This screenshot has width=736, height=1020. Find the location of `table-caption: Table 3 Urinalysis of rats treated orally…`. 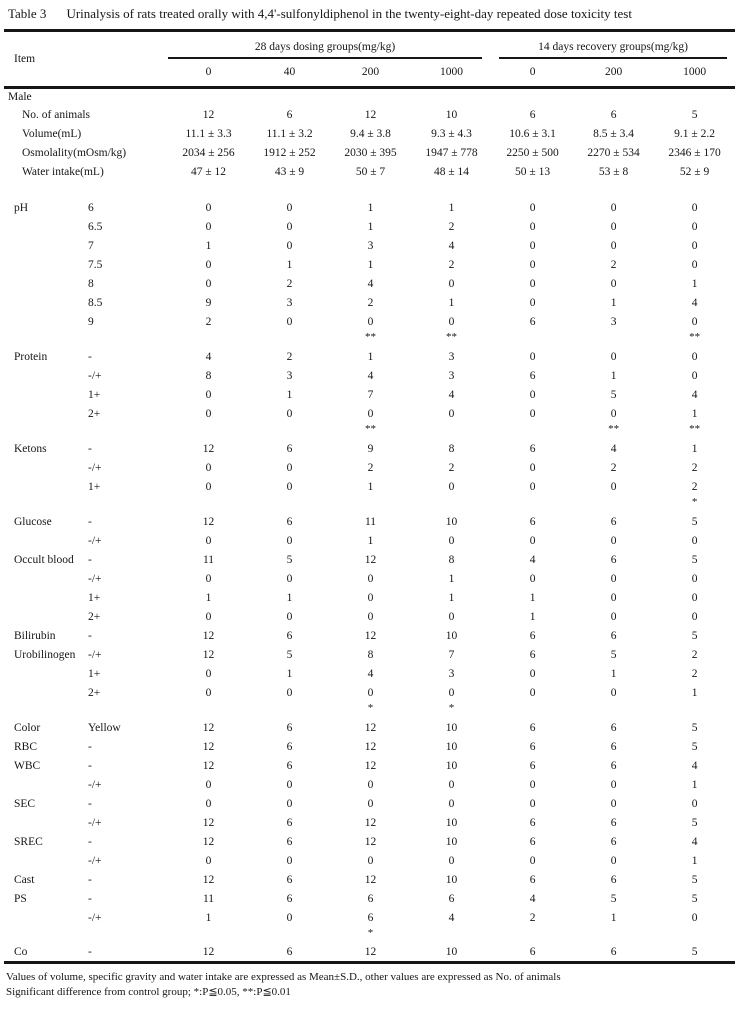

table-caption: Table 3 Urinalysis of rats treated orally… is located at coordinates (370, 14).